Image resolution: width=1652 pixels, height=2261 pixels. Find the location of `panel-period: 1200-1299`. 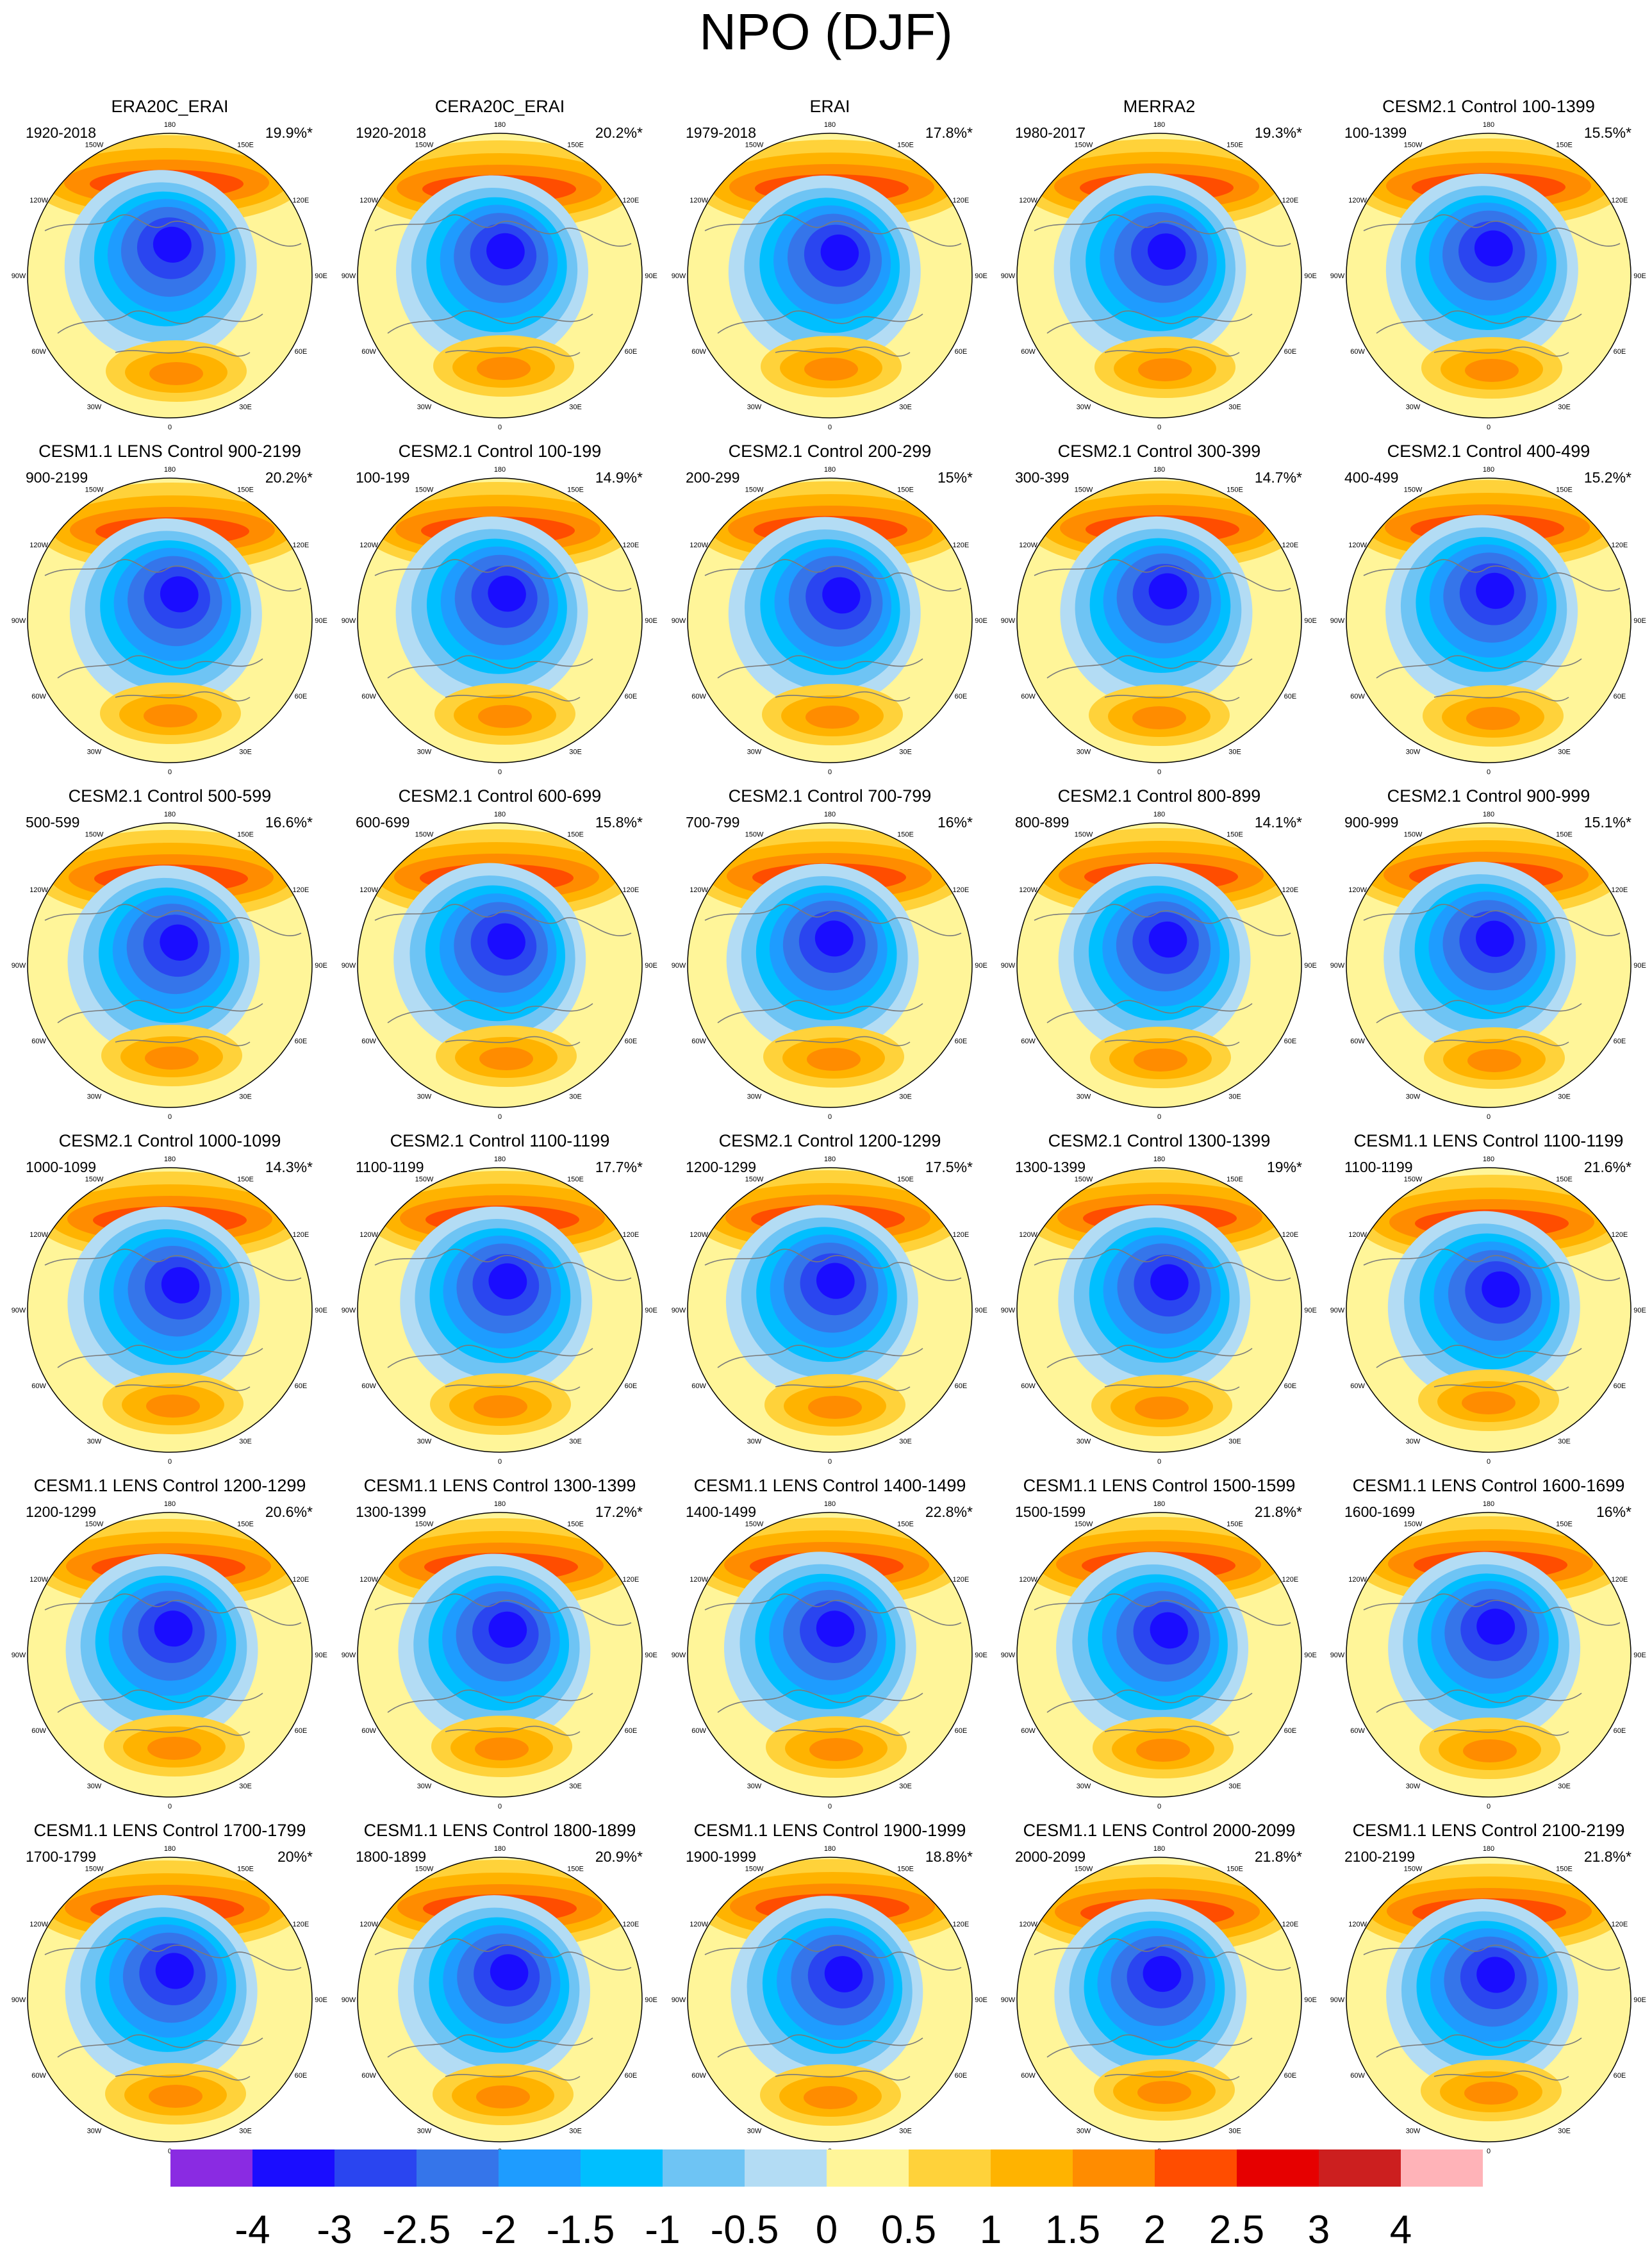

panel-period: 1200-1299 is located at coordinates (721, 1167).